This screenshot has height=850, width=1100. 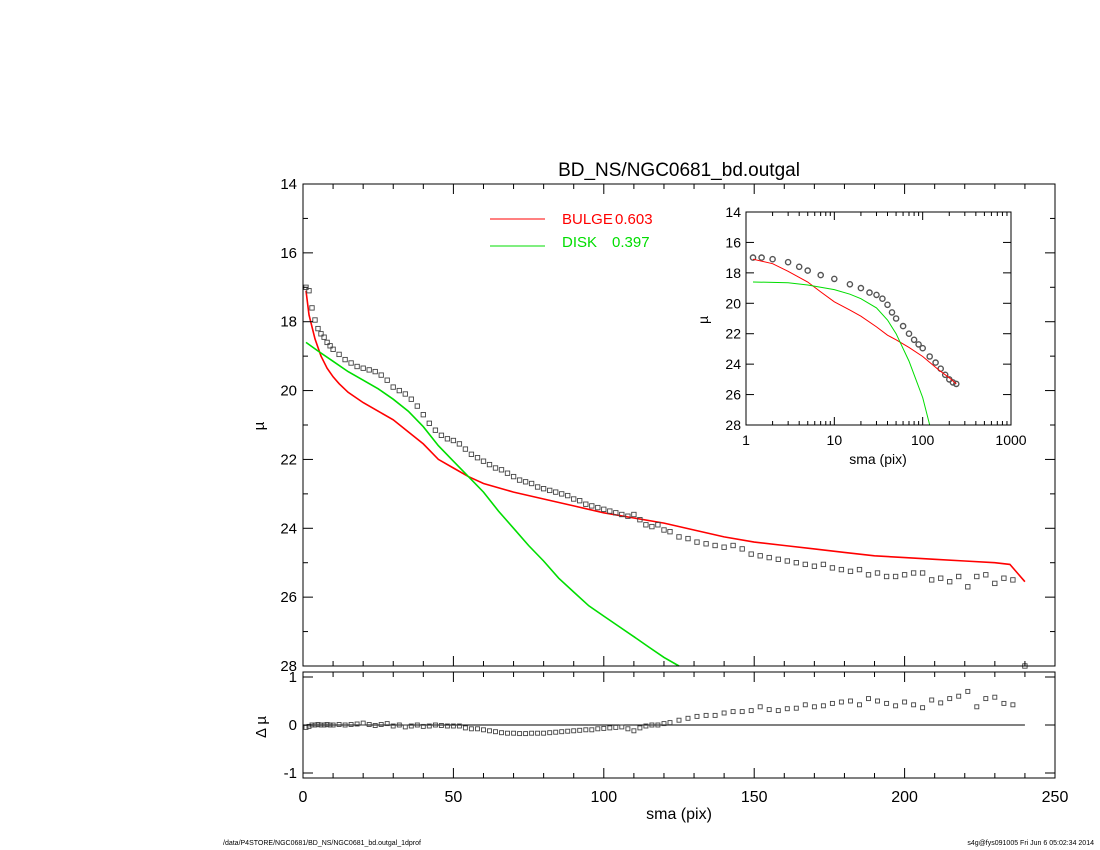 I want to click on inset-log-panel: 14 16 18 20 22 24 26 281 10 100 1000 sma (pix) µ, so click(x=861, y=335).